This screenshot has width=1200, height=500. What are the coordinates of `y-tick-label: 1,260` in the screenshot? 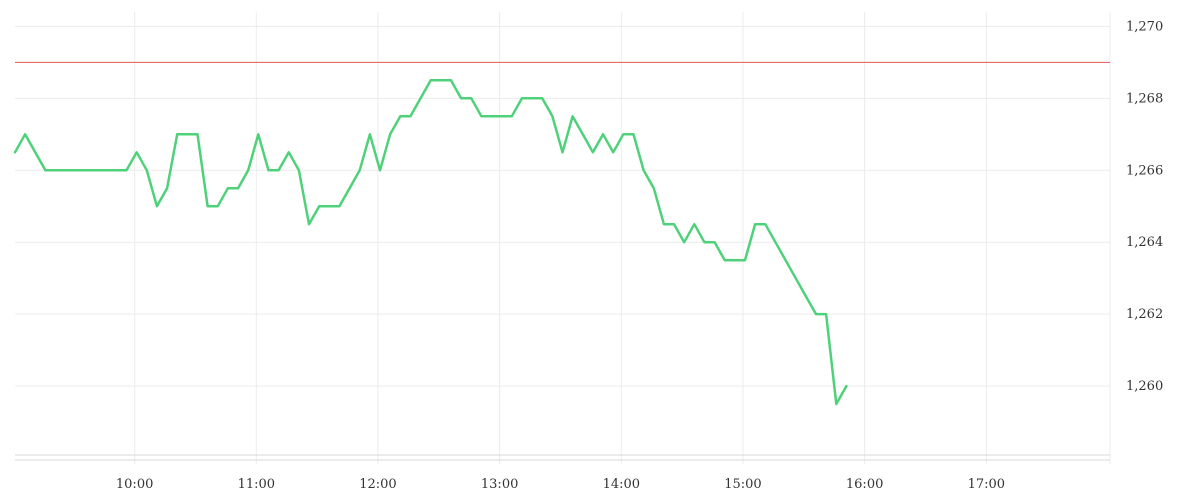 It's located at (1144, 386).